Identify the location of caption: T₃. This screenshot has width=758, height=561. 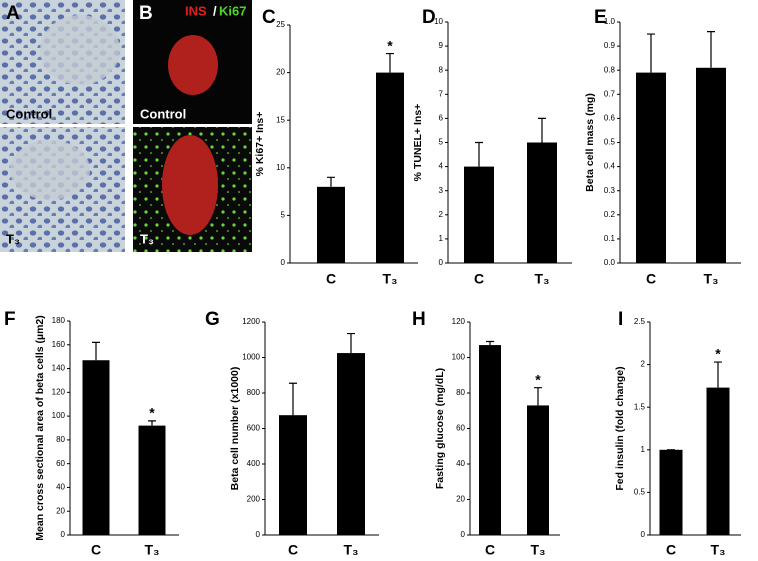
(147, 238).